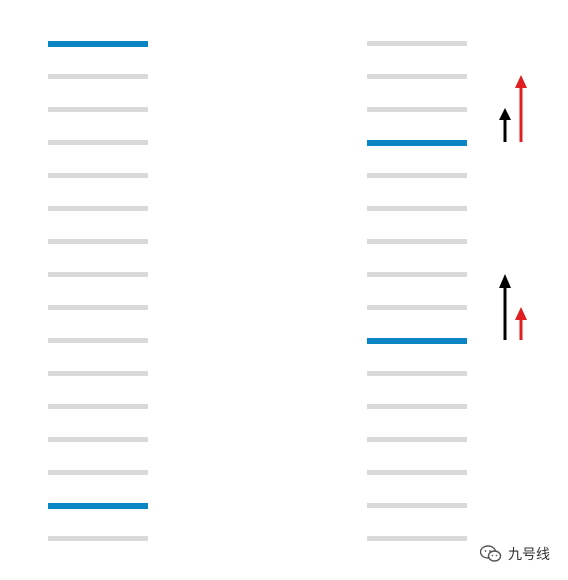  I want to click on red-arrow-short, so click(521, 323).